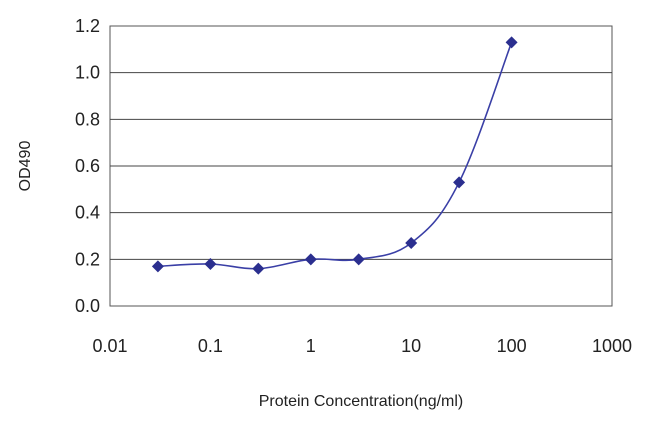 The width and height of the screenshot is (650, 424). What do you see at coordinates (87, 213) in the screenshot?
I see `y-tick-label: 0.4` at bounding box center [87, 213].